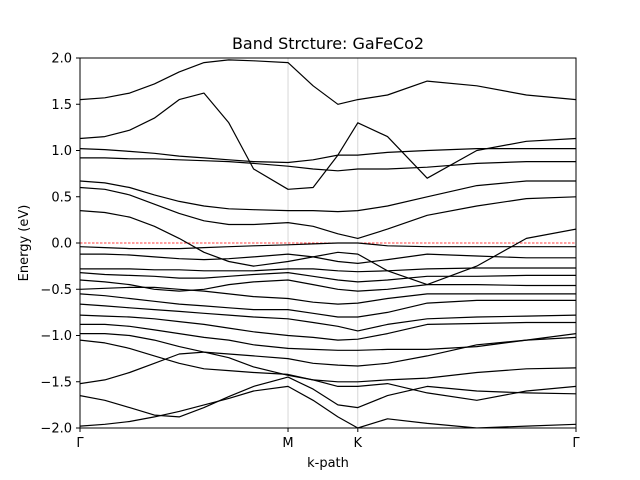  What do you see at coordinates (358, 443) in the screenshot?
I see `x-tick-label: K` at bounding box center [358, 443].